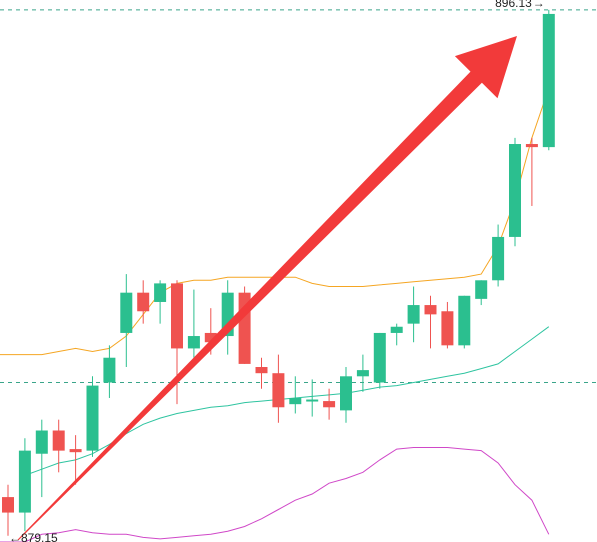 The width and height of the screenshot is (597, 542). I want to click on high-price-arrow-icon: →, so click(539, 5).